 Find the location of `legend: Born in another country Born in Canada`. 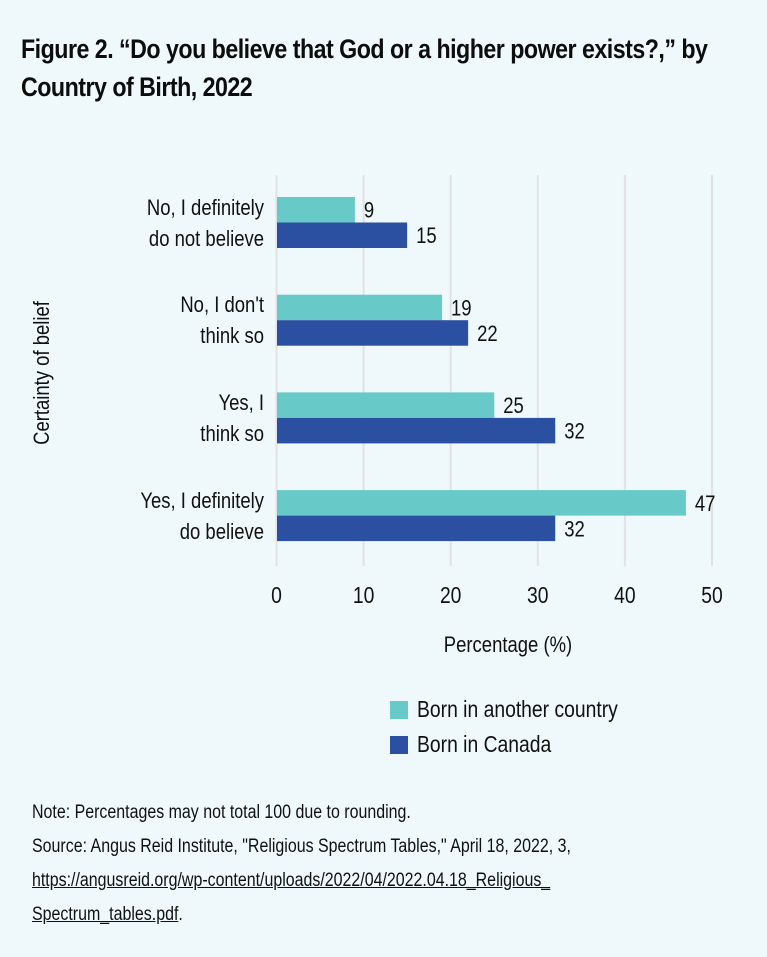

legend: Born in another country Born in Canada is located at coordinates (523, 727).